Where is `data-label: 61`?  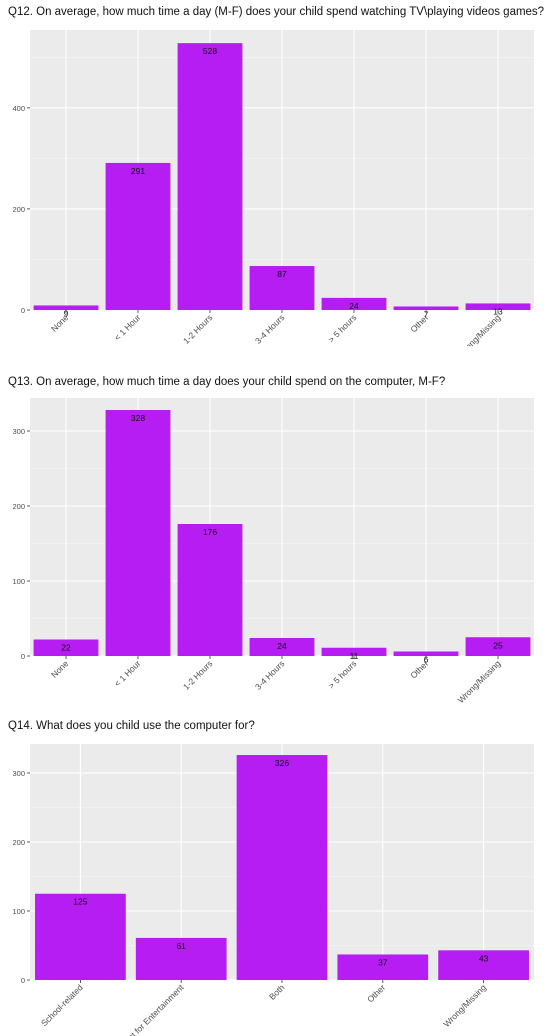
data-label: 61 is located at coordinates (181, 946).